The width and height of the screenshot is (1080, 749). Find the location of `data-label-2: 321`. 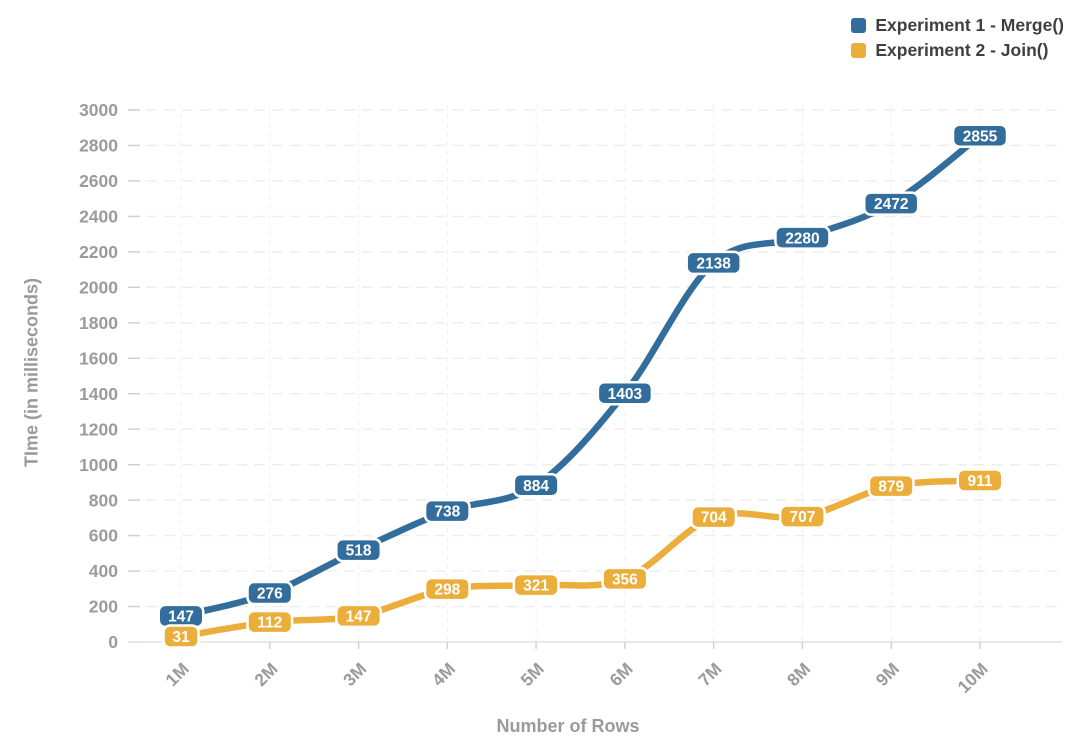

data-label-2: 321 is located at coordinates (536, 585).